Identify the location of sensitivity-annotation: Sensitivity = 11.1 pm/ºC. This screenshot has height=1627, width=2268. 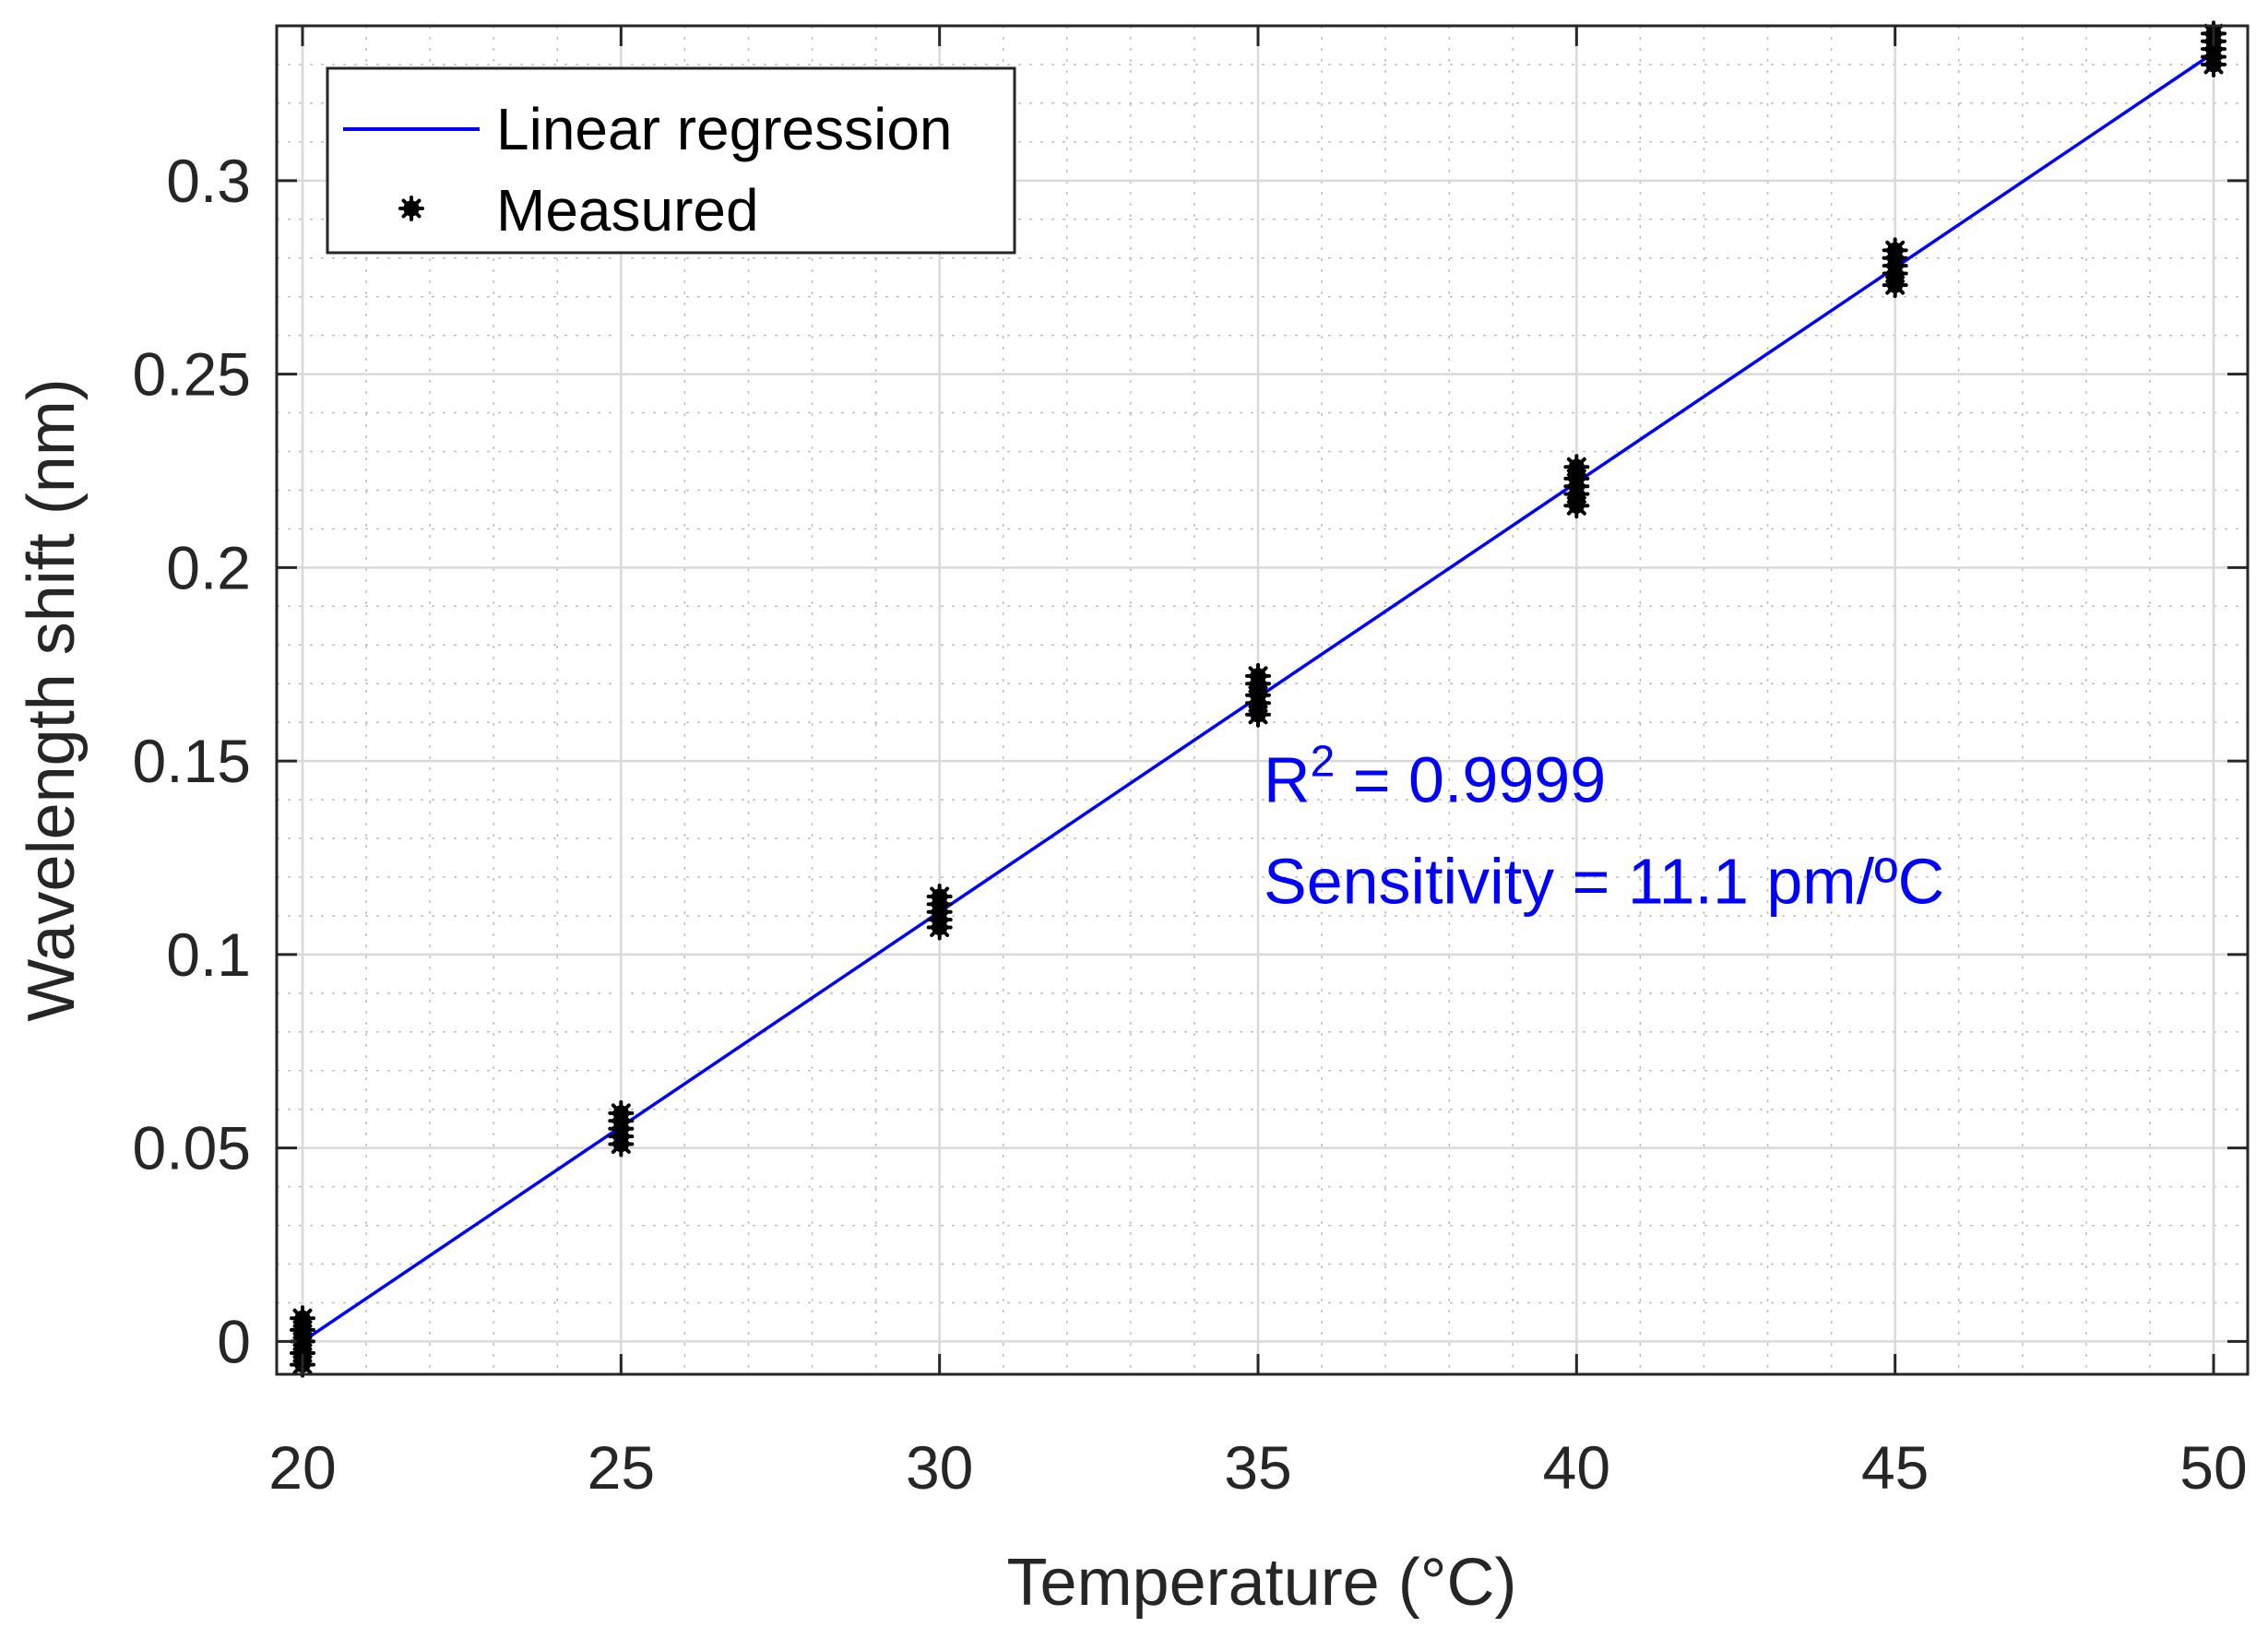
(1604, 882).